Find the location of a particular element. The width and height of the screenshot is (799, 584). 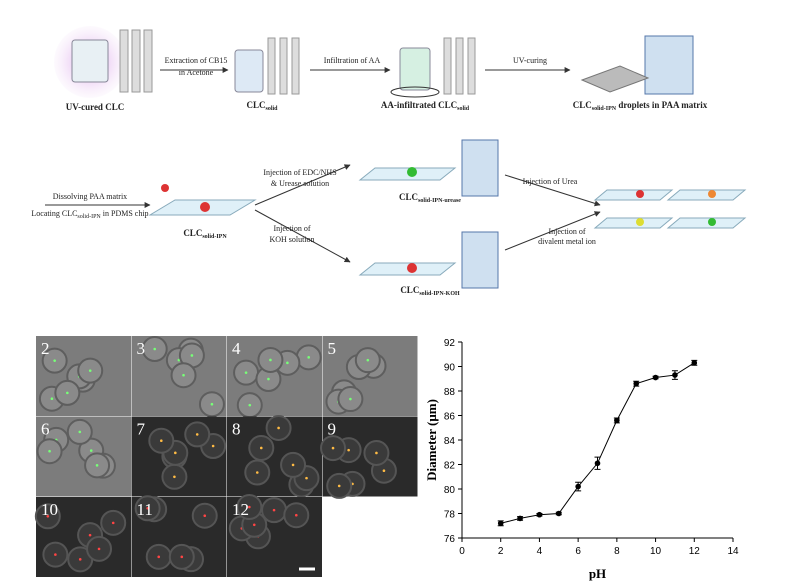

panel-label: 10 is located at coordinates (49, 509).